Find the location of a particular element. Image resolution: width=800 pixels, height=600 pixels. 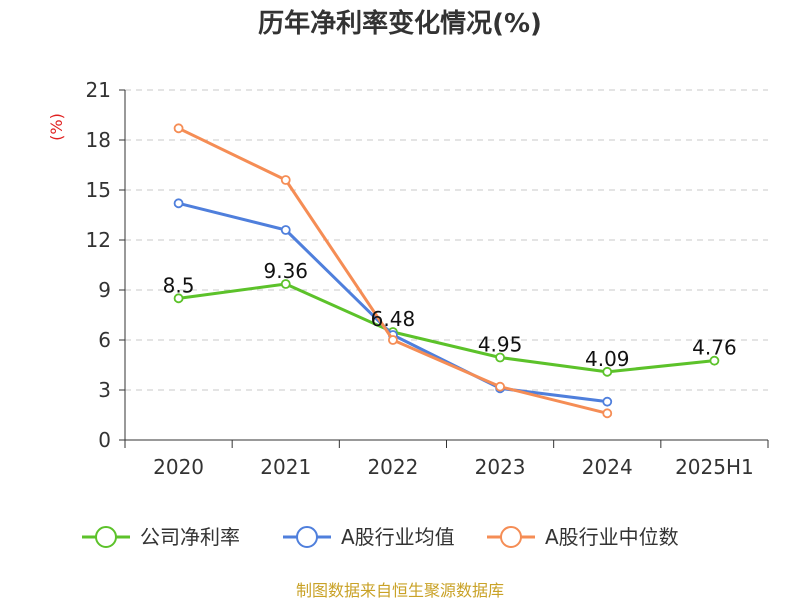

x-tick-label: 2020 is located at coordinates (178, 467).